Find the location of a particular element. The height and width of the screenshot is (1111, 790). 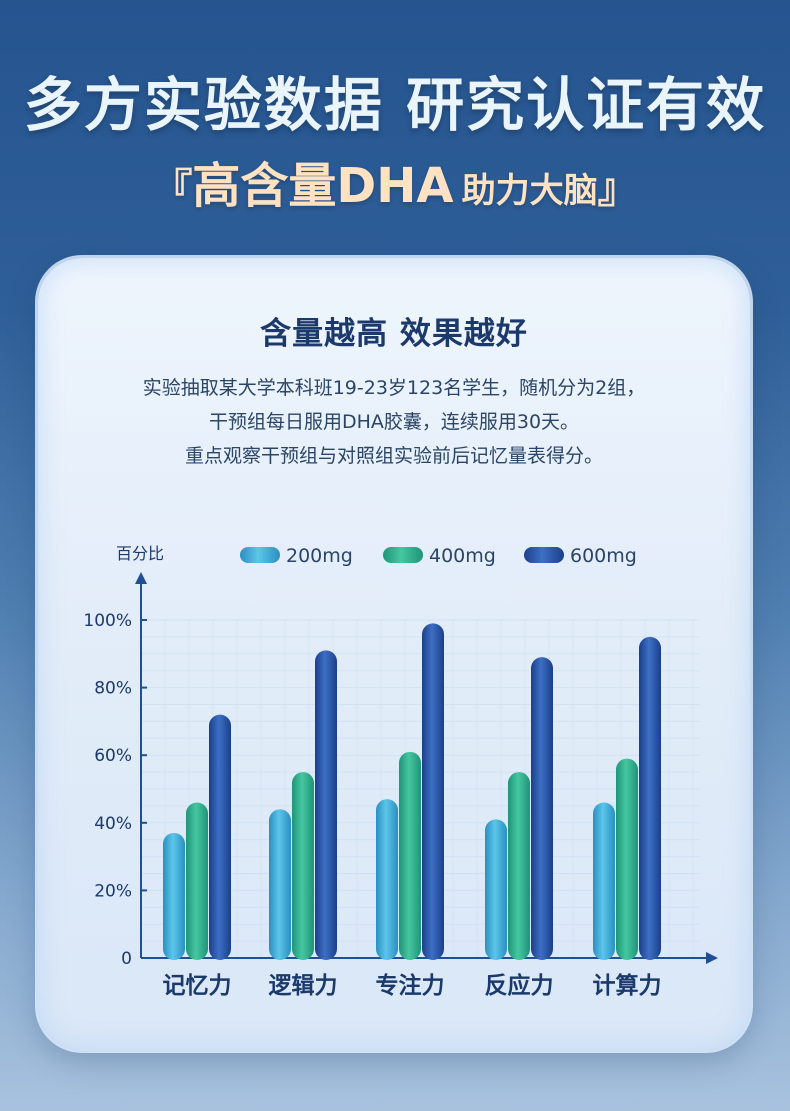

bracket-close: 』 is located at coordinates (617, 189).